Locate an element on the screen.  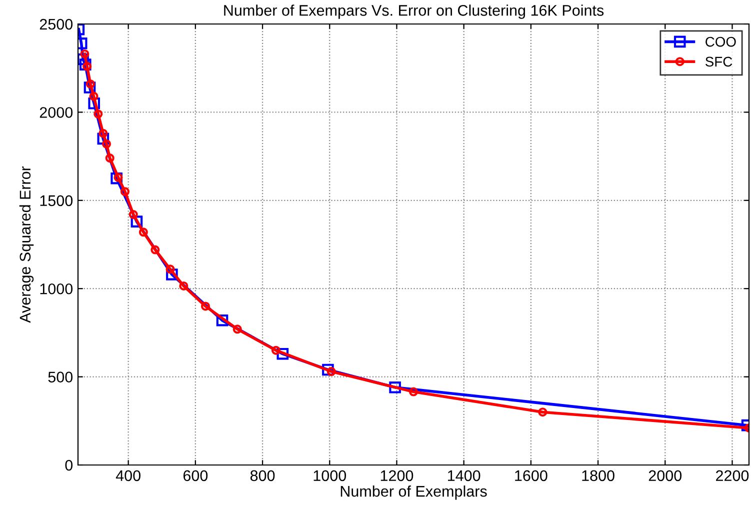
chart-title: Number of Exempars Vs. Error on Clustering 16K Points is located at coordinates (414, 11).